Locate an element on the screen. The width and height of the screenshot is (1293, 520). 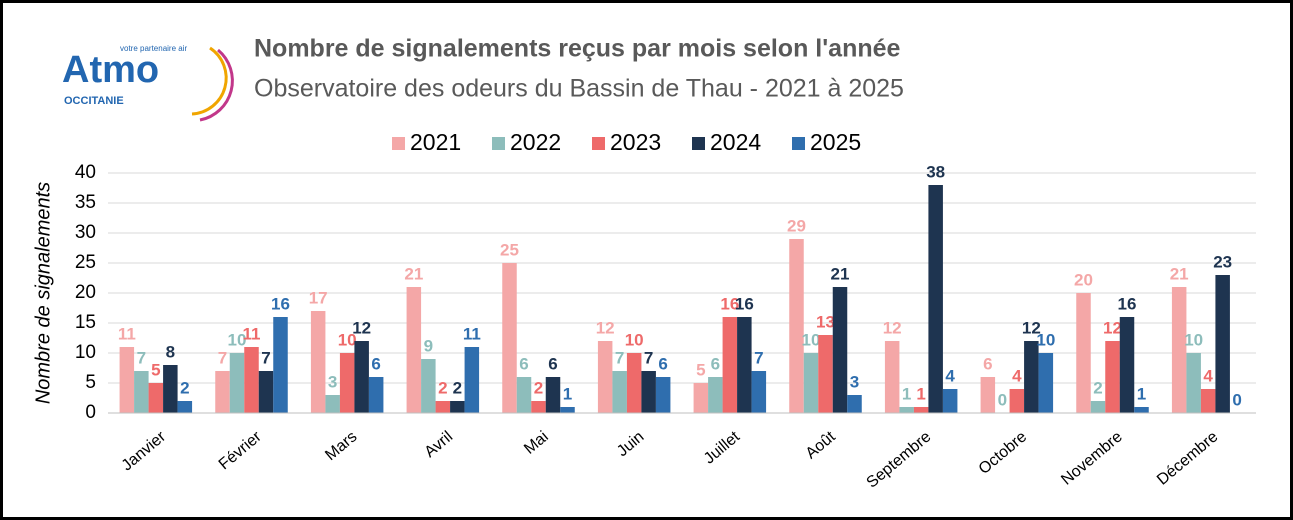
value-label: 17 is located at coordinates (318, 297).